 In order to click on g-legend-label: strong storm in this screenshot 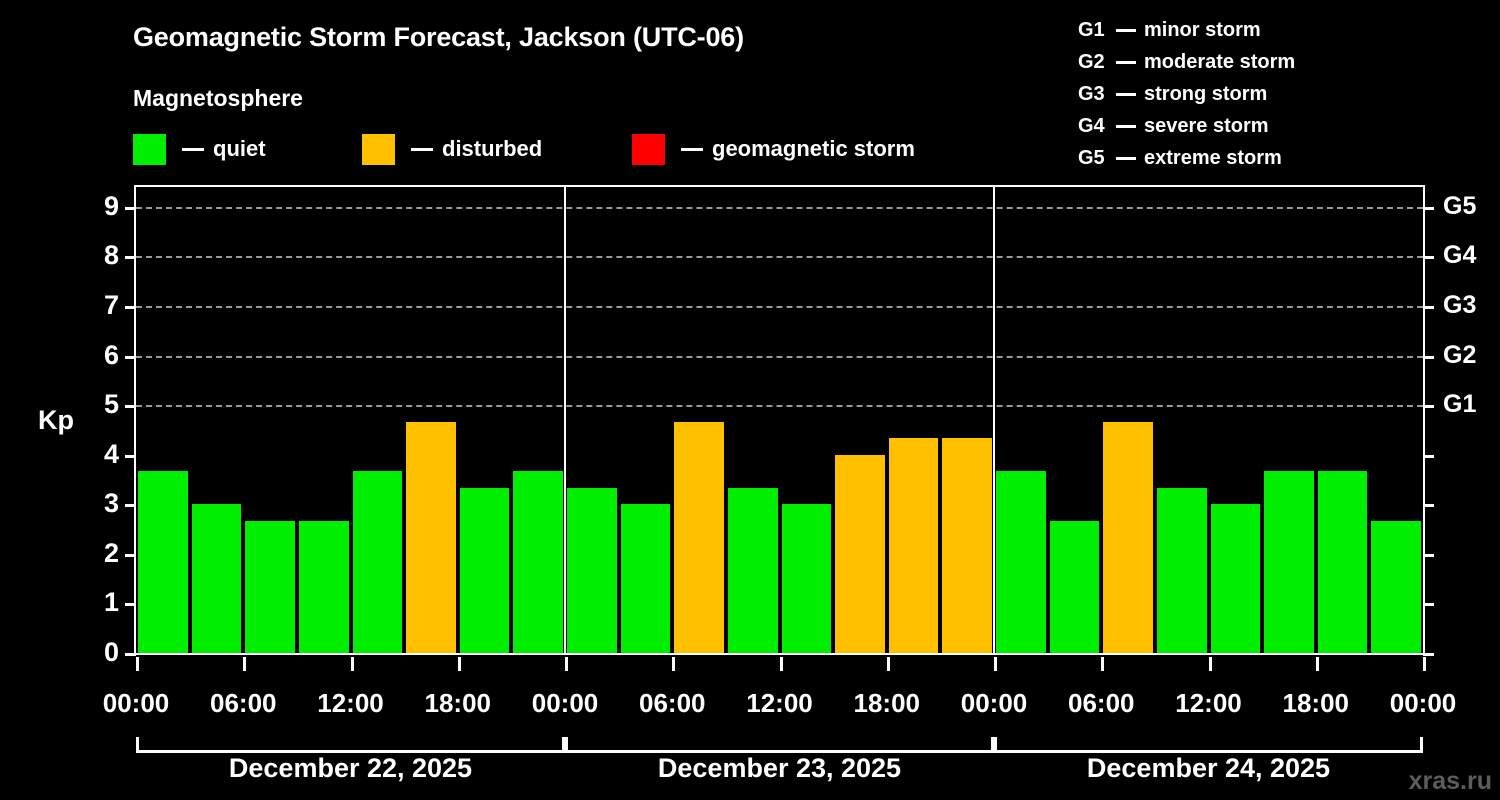, I will do `click(1206, 93)`.